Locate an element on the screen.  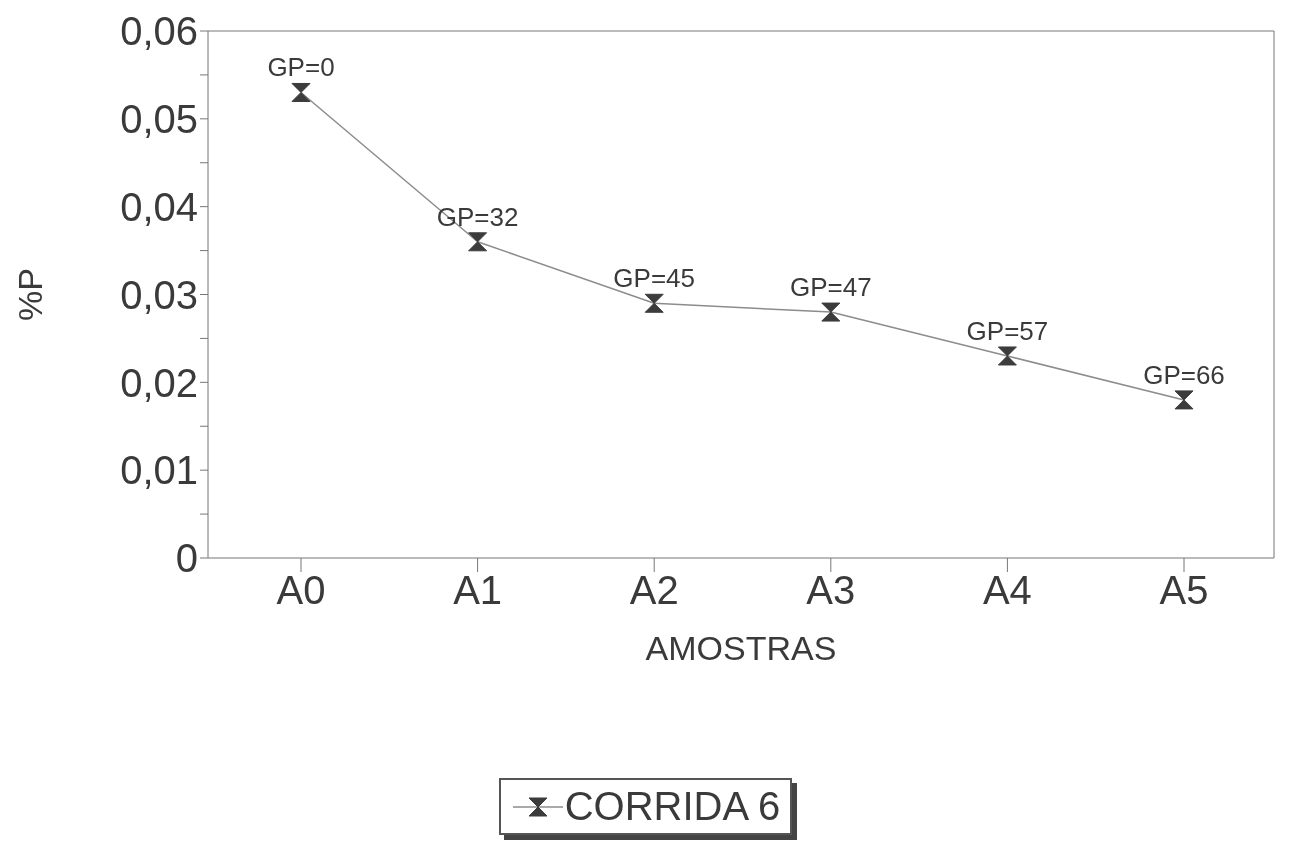
legend-label: CORRIDA 6 is located at coordinates (672, 806).